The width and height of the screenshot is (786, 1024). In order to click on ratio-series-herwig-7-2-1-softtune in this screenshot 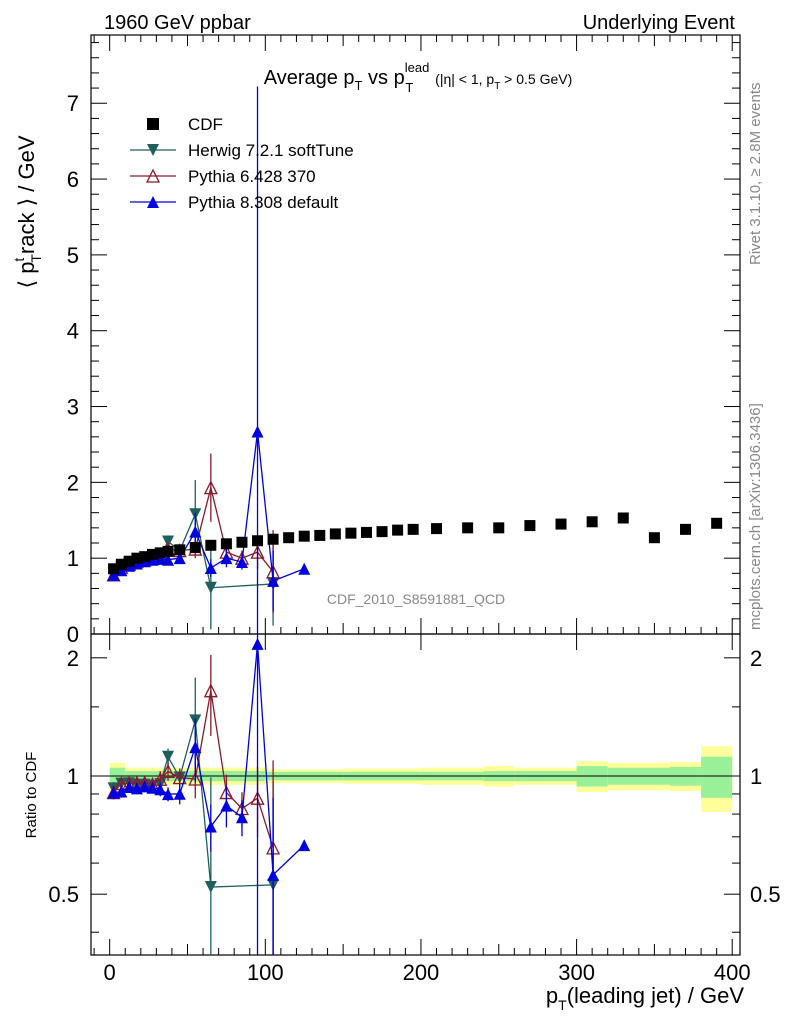, I will do `click(193, 816)`.